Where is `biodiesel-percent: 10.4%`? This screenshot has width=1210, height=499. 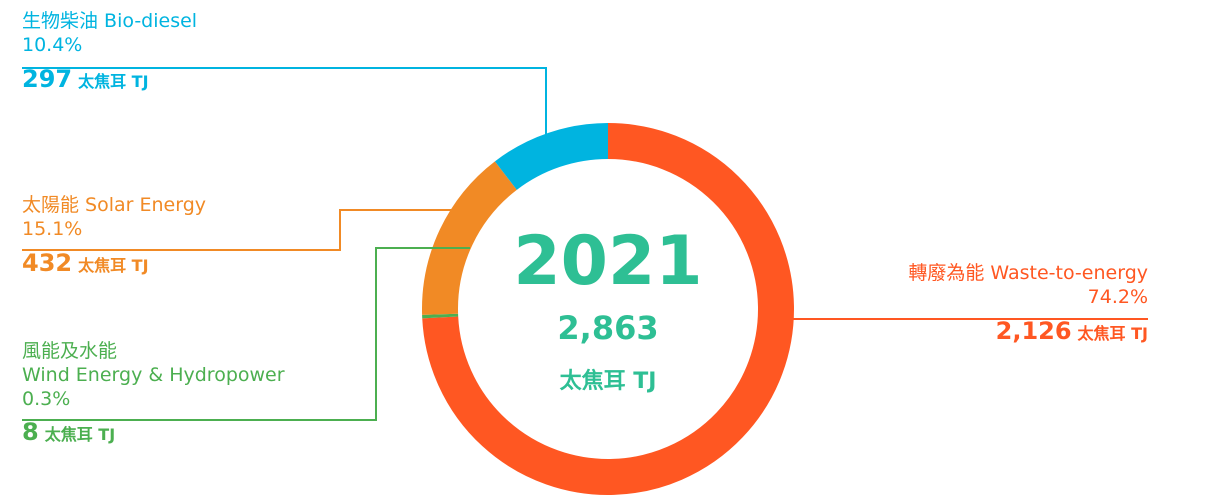
biodiesel-percent: 10.4% is located at coordinates (52, 44).